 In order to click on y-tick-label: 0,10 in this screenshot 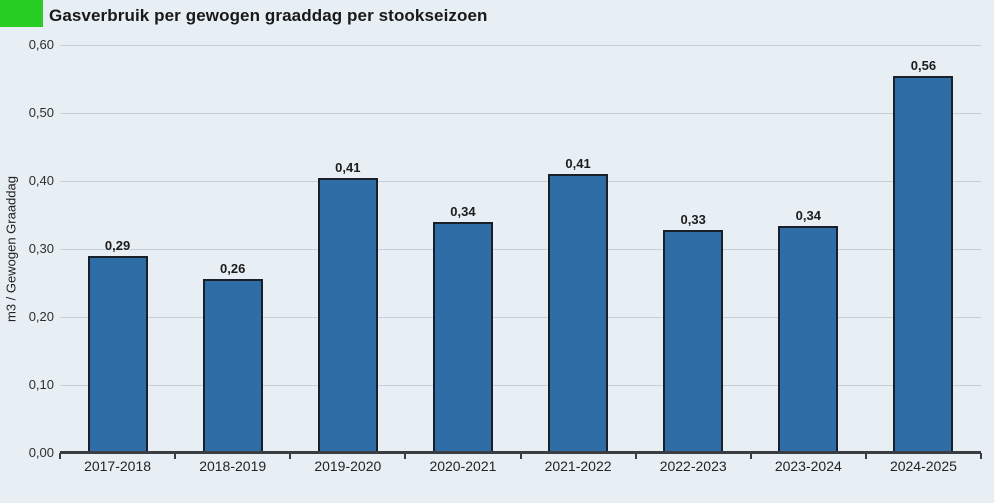, I will do `click(41, 384)`.